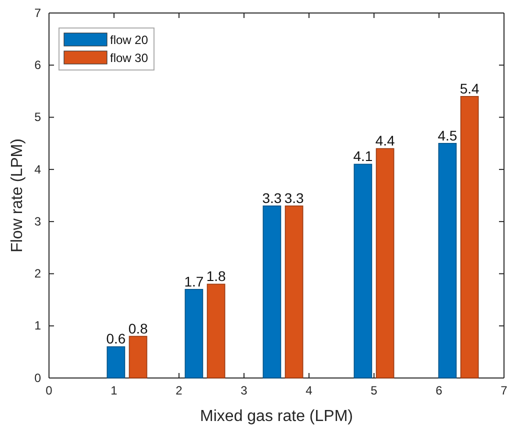 Image resolution: width=514 pixels, height=431 pixels. Describe the element at coordinates (38, 221) in the screenshot. I see `y-tick-label: 3` at that location.